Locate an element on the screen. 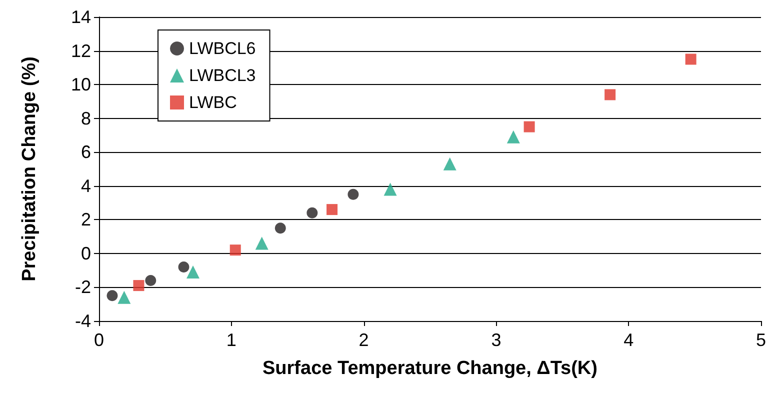 This screenshot has height=410, width=769. x-tick-label: 4 is located at coordinates (629, 340).